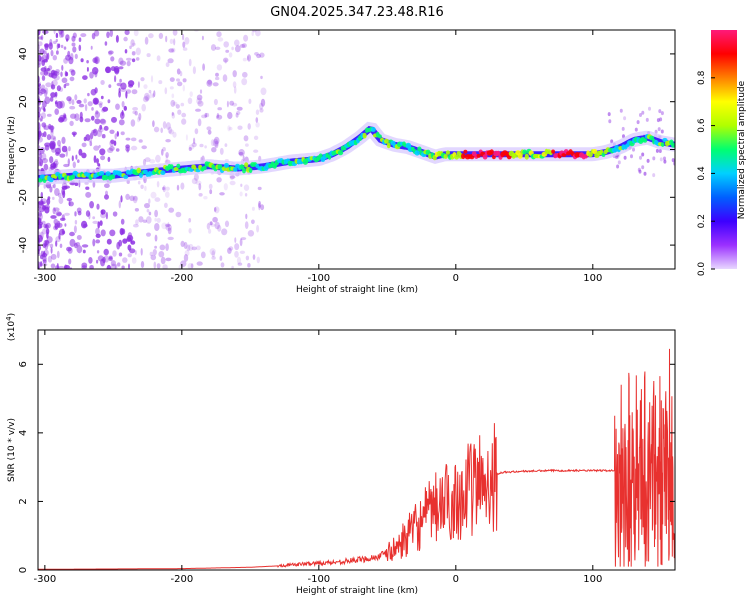 The width and height of the screenshot is (750, 604). Describe the element at coordinates (23, 149) in the screenshot. I see `y-tick-label: 0` at that location.